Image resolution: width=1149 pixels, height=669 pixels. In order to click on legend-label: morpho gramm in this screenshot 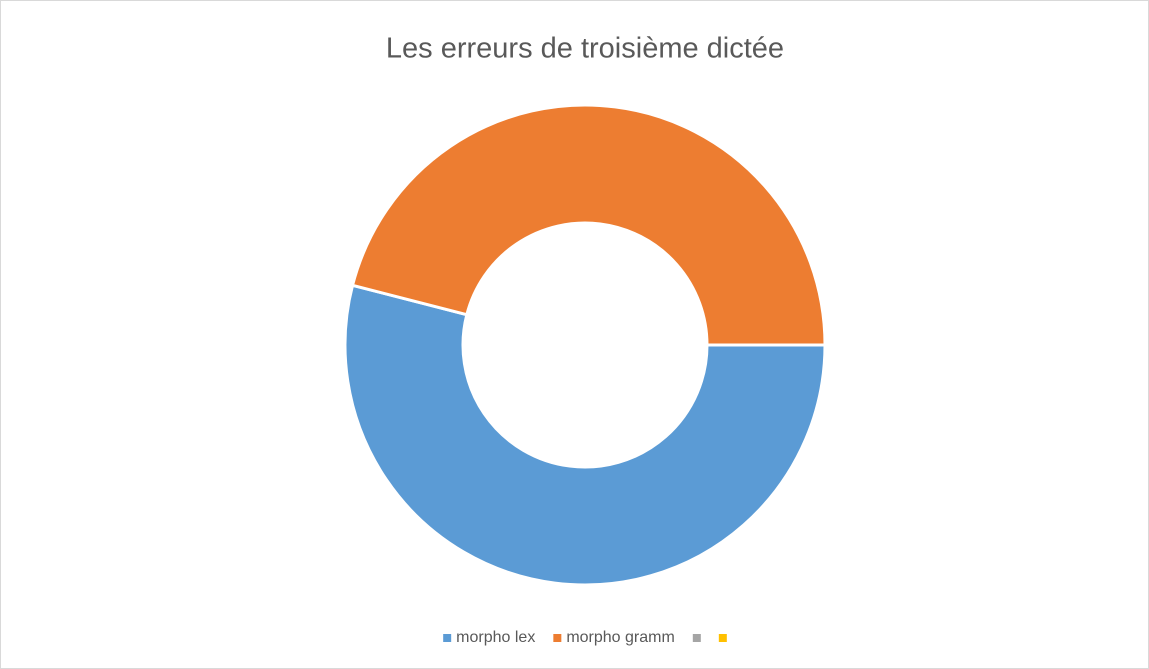, I will do `click(620, 637)`.